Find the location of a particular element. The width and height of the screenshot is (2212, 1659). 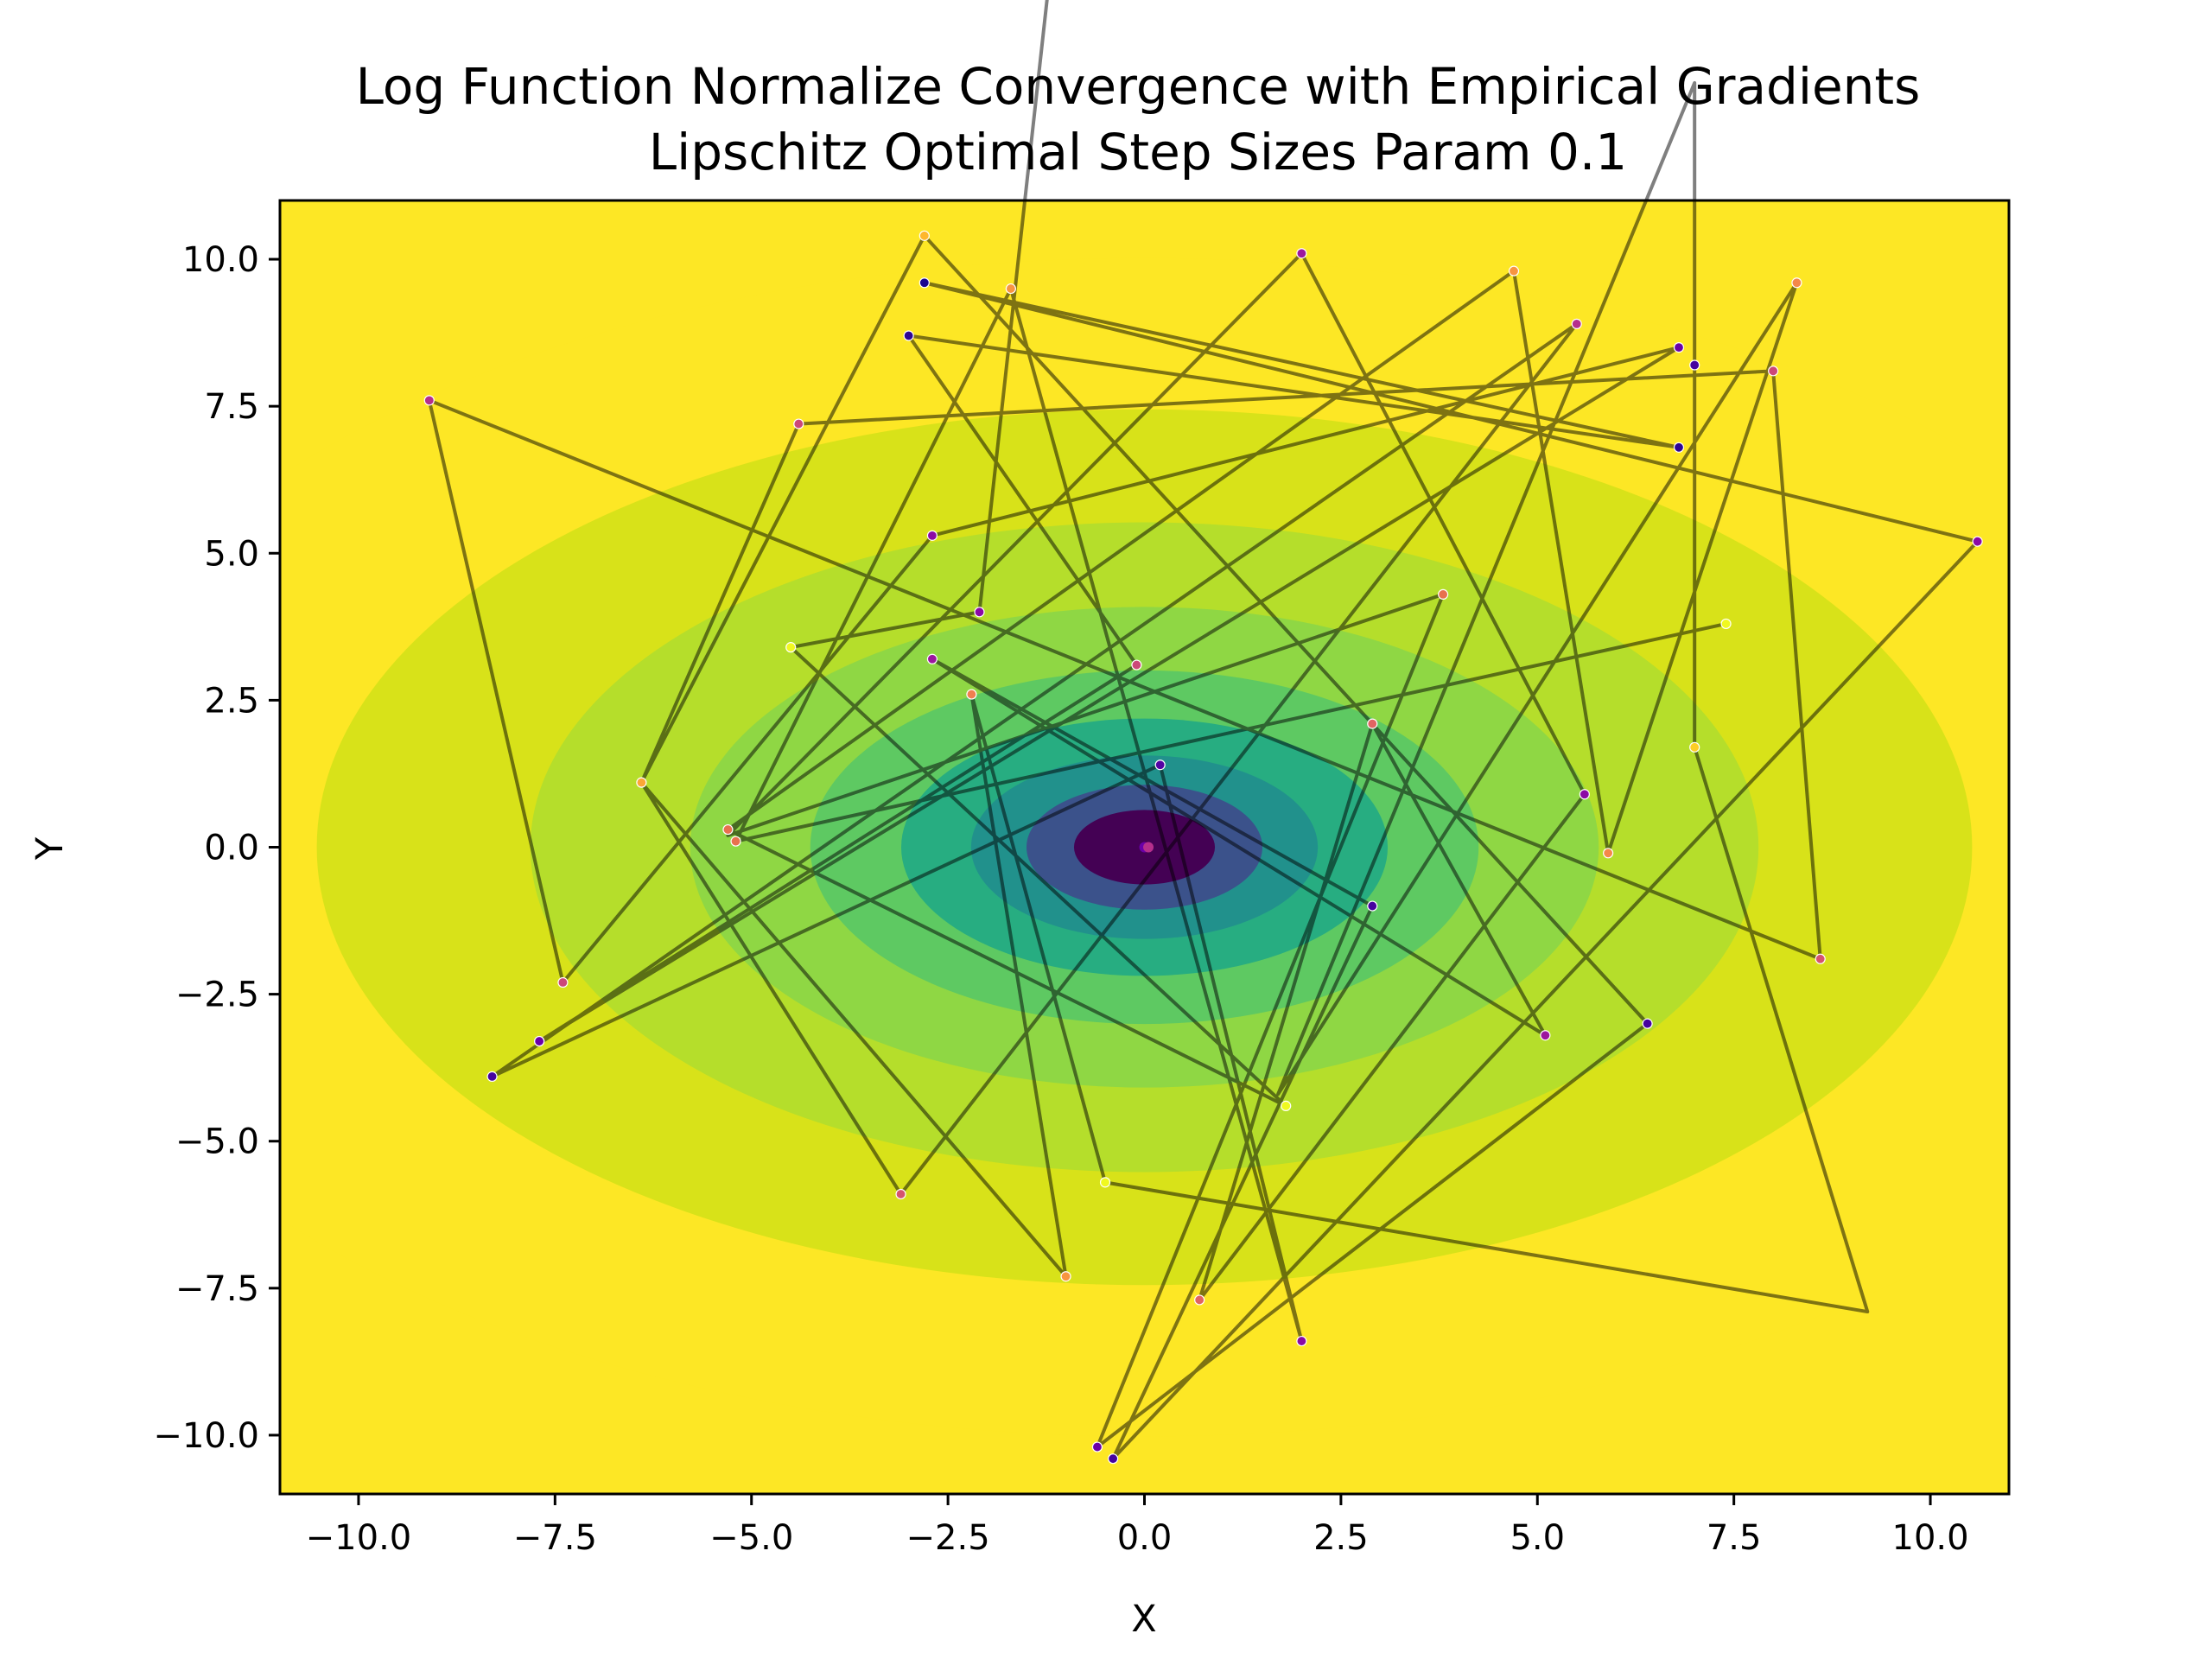

y-tick-label: −2.5 is located at coordinates (217, 995).